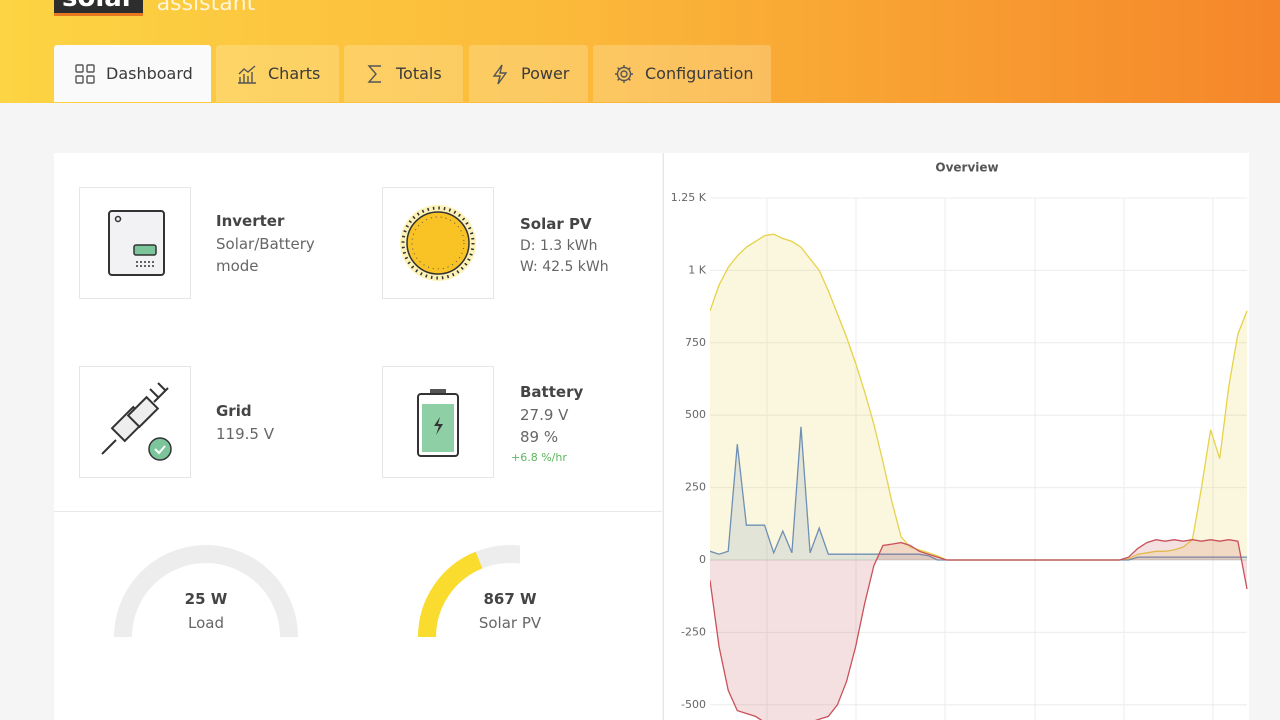 The height and width of the screenshot is (720, 1280). I want to click on gauge-track, so click(206, 591).